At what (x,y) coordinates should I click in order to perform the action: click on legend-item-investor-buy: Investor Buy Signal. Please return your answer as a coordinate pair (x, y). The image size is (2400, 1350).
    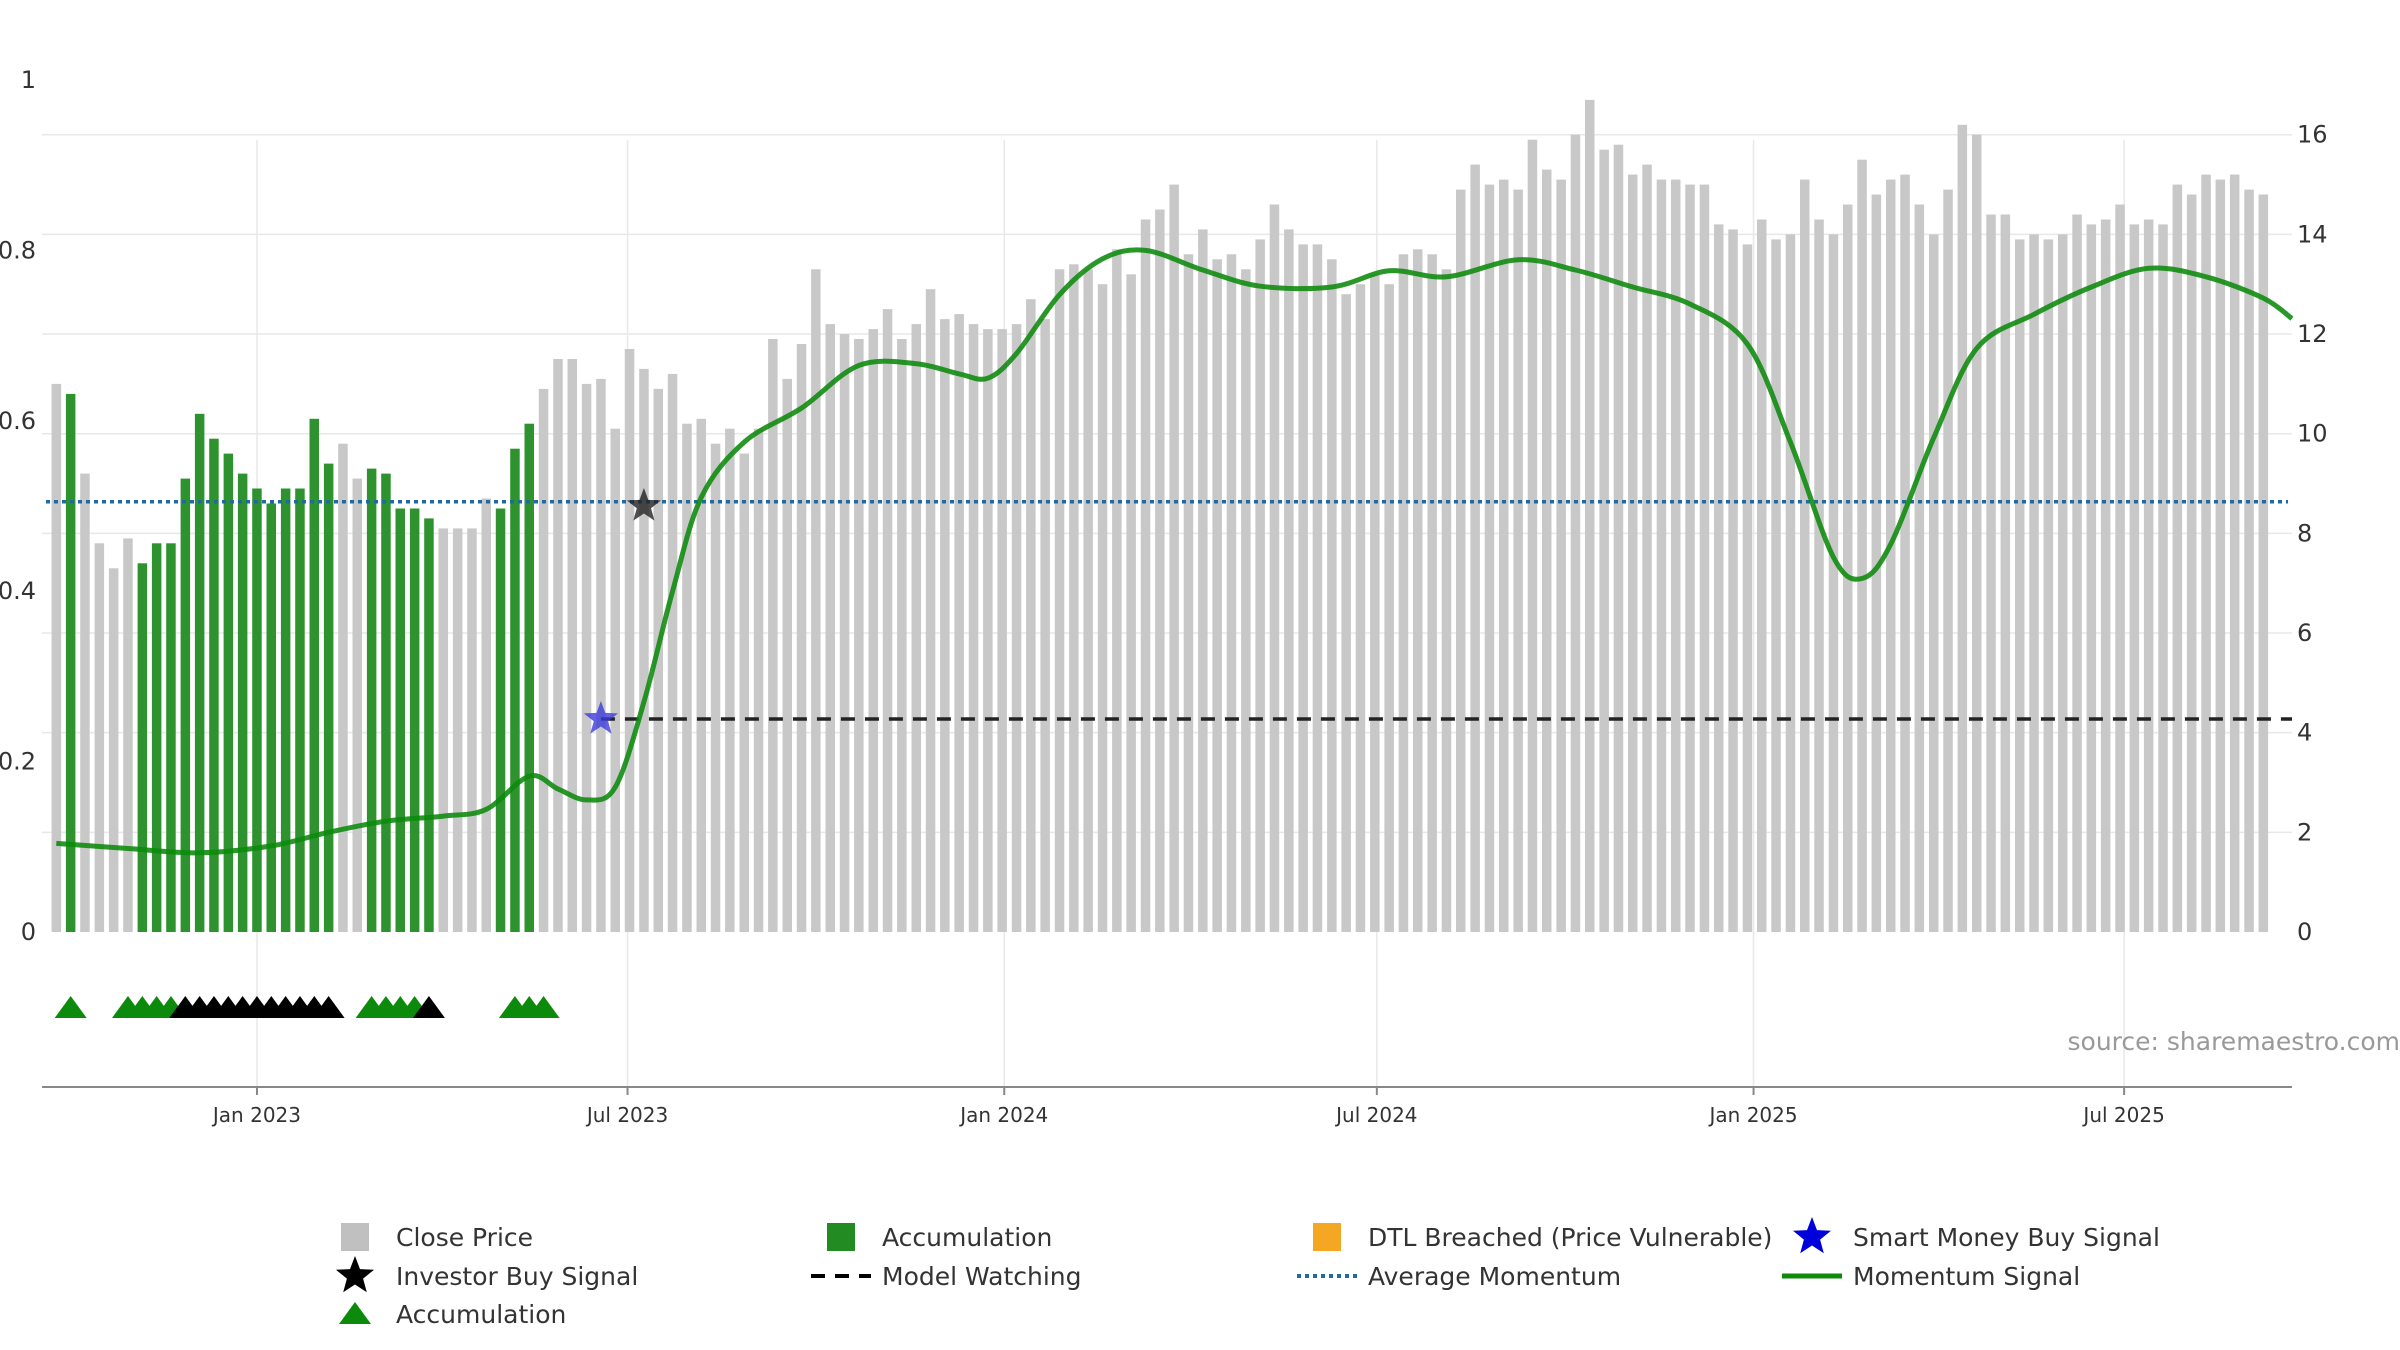
    Looking at the image, I should click on (487, 1274).